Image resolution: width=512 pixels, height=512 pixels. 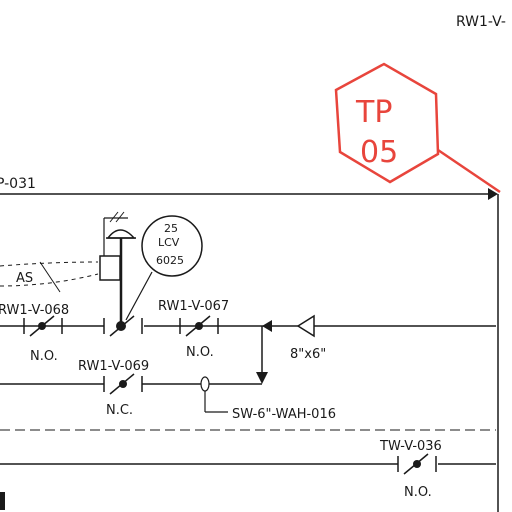 I want to click on tp-stamp: TP 05, so click(x=417, y=128).